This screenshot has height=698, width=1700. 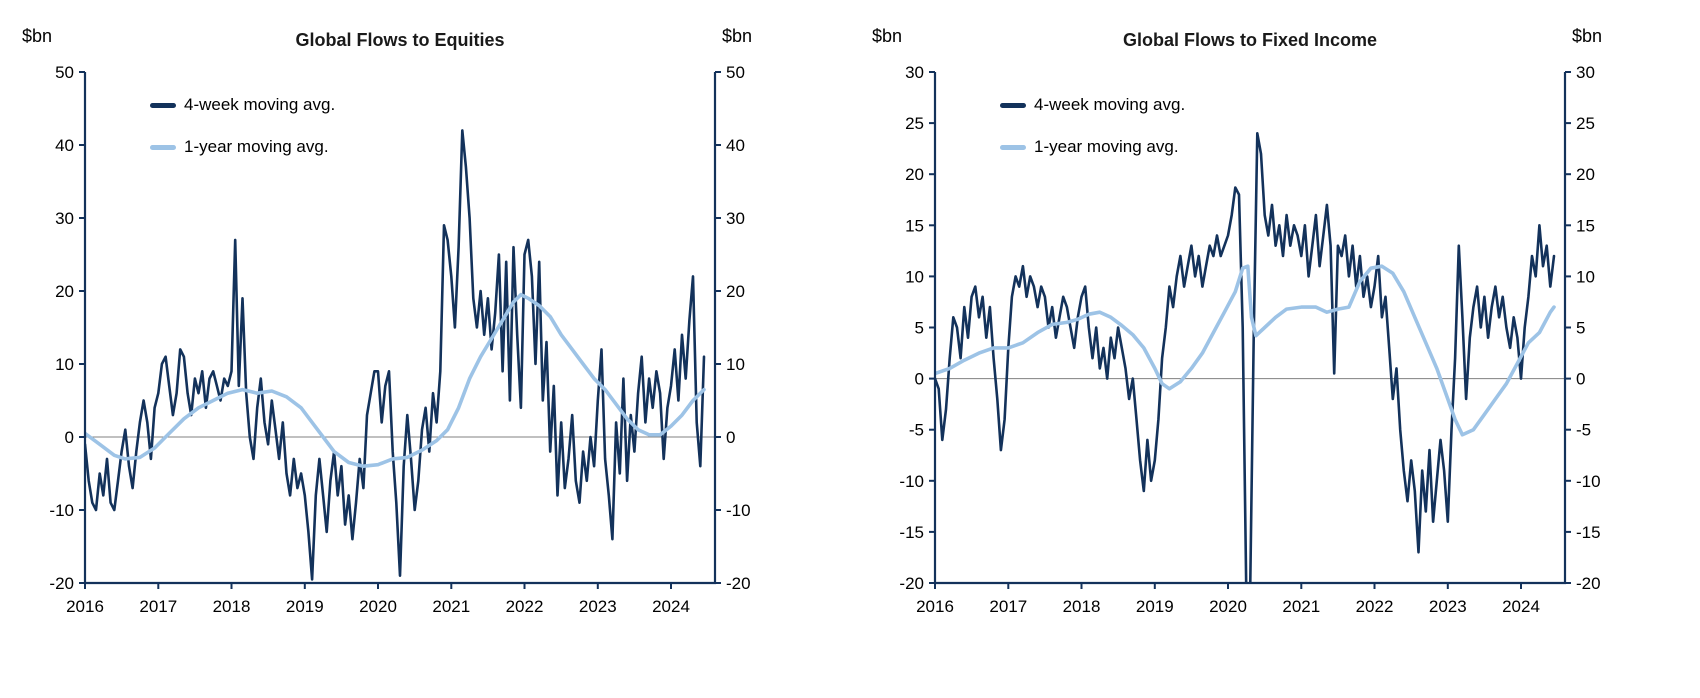 I want to click on legend-fixed-income: 4-week moving avg. 1-year moving avg., so click(x=1092, y=134).